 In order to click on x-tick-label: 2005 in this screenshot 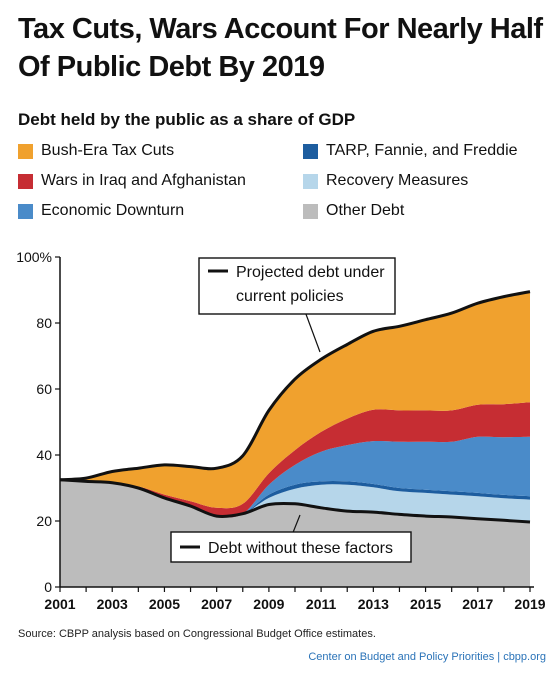, I will do `click(164, 604)`.